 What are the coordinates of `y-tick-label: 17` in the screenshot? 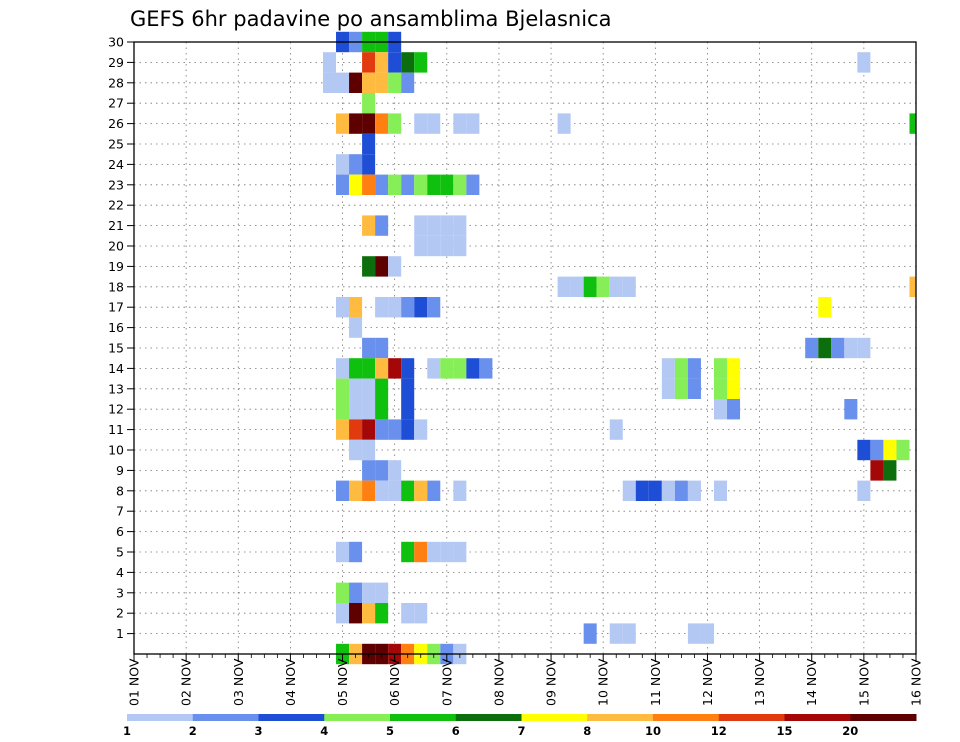 It's located at (116, 307).